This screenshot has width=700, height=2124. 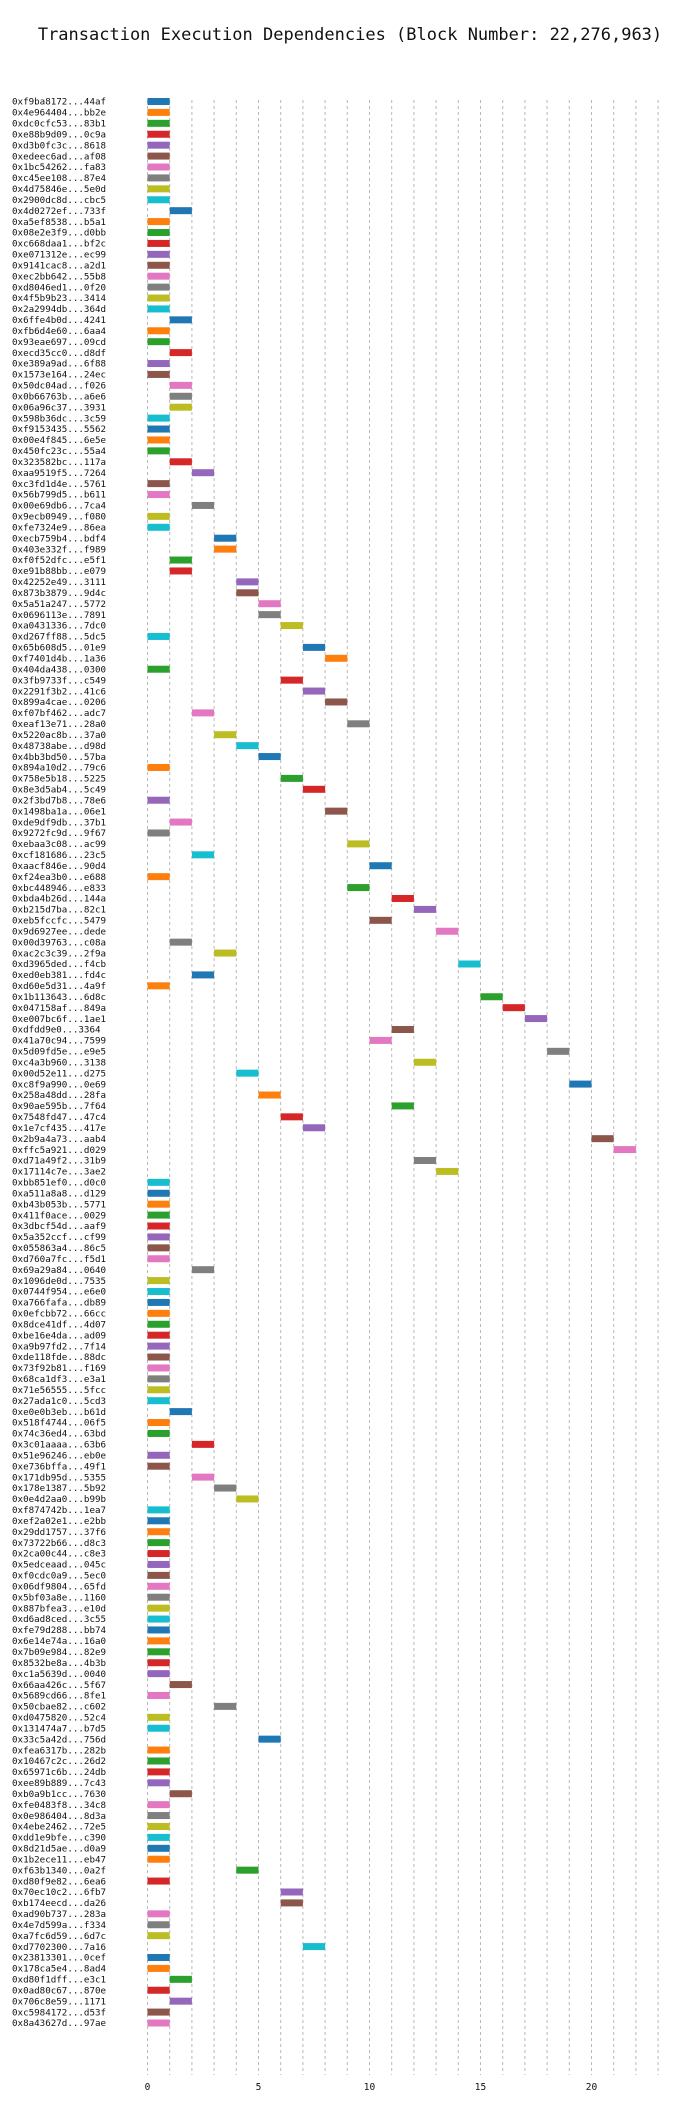 I want to click on y-tick-label: 0x518f4744...06f5, so click(x=59, y=1423).